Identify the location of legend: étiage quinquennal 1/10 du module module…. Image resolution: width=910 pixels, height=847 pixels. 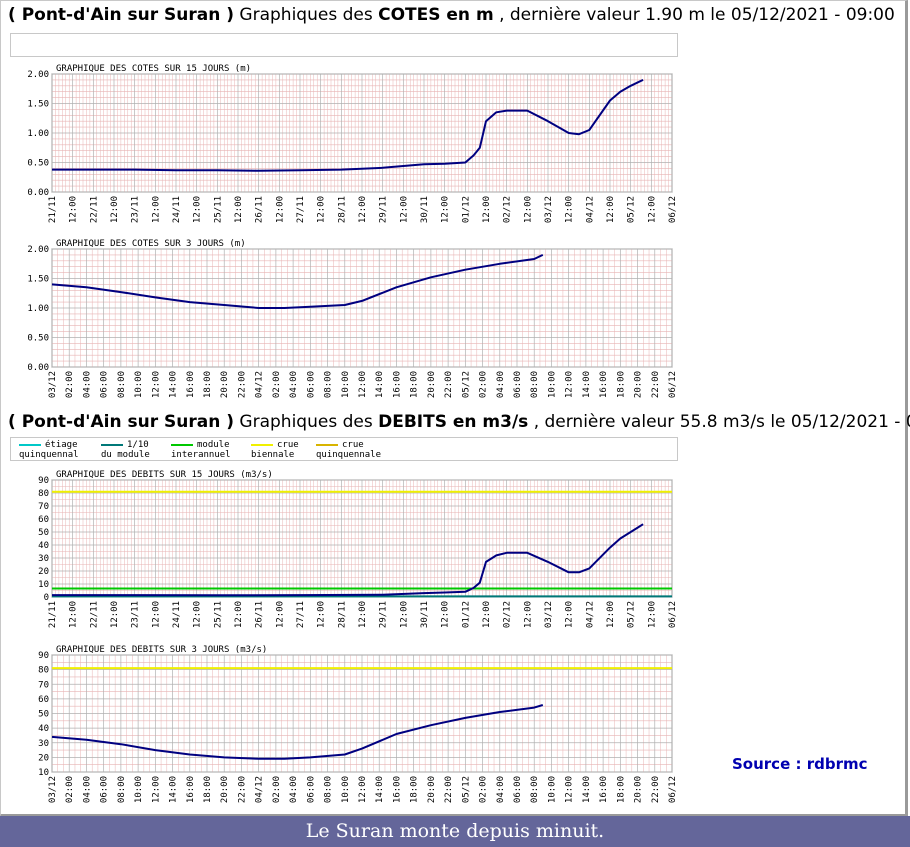
(344, 449).